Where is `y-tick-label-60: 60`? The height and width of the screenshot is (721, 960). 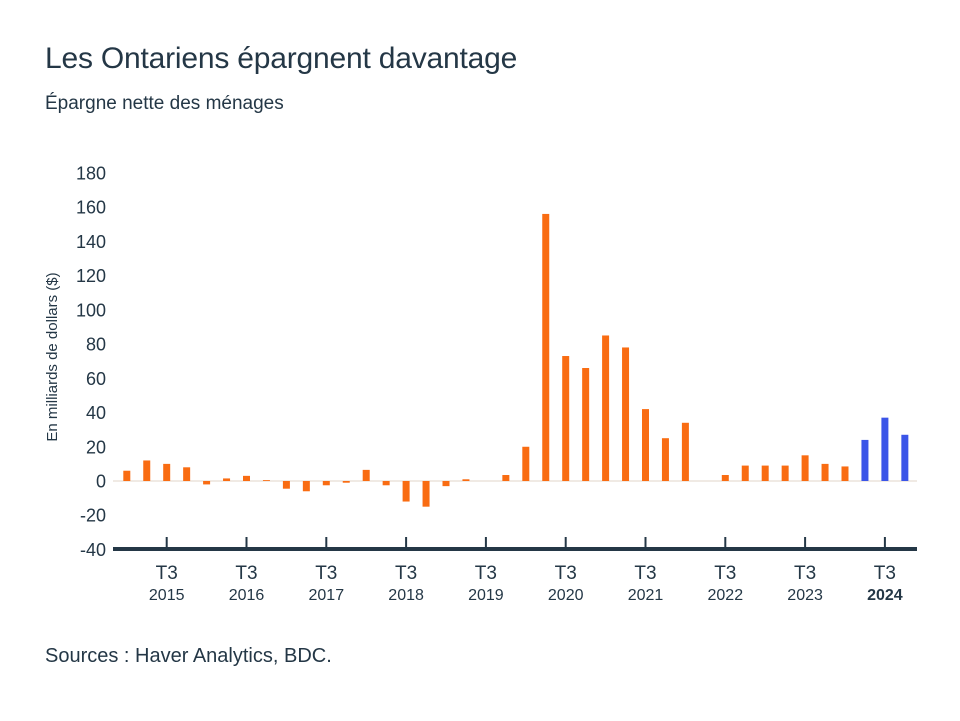 y-tick-label-60: 60 is located at coordinates (96, 379).